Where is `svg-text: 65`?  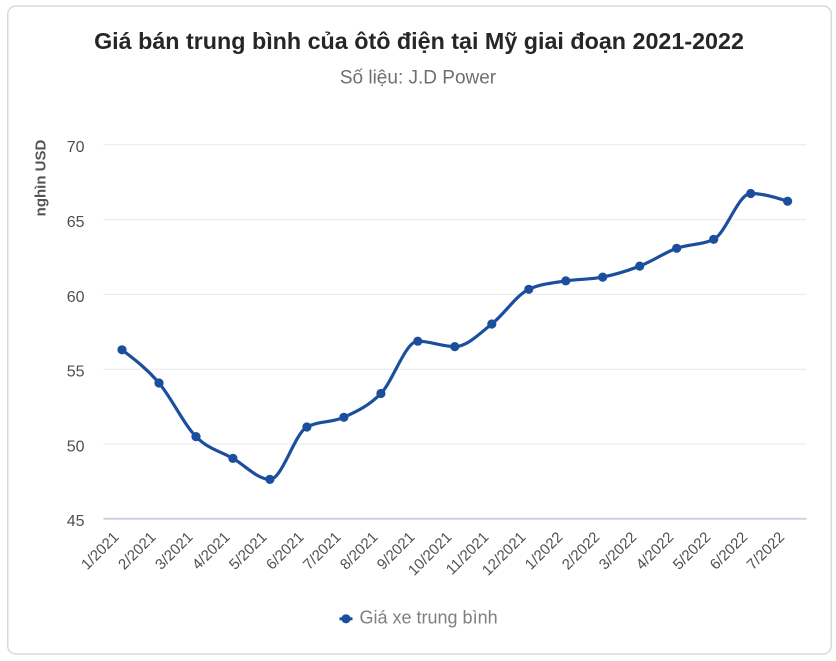 svg-text: 65 is located at coordinates (76, 222).